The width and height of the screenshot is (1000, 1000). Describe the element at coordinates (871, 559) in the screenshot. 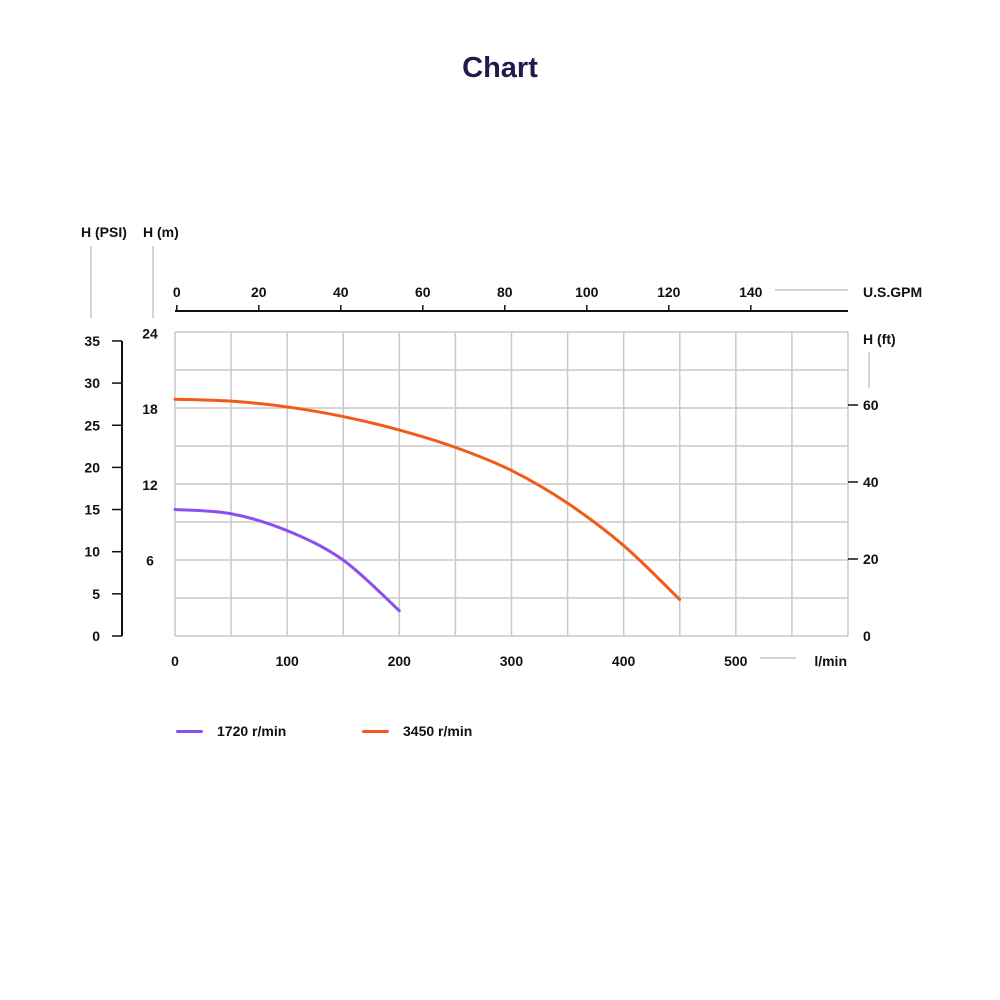

I see `ft-tick-label: 20` at that location.